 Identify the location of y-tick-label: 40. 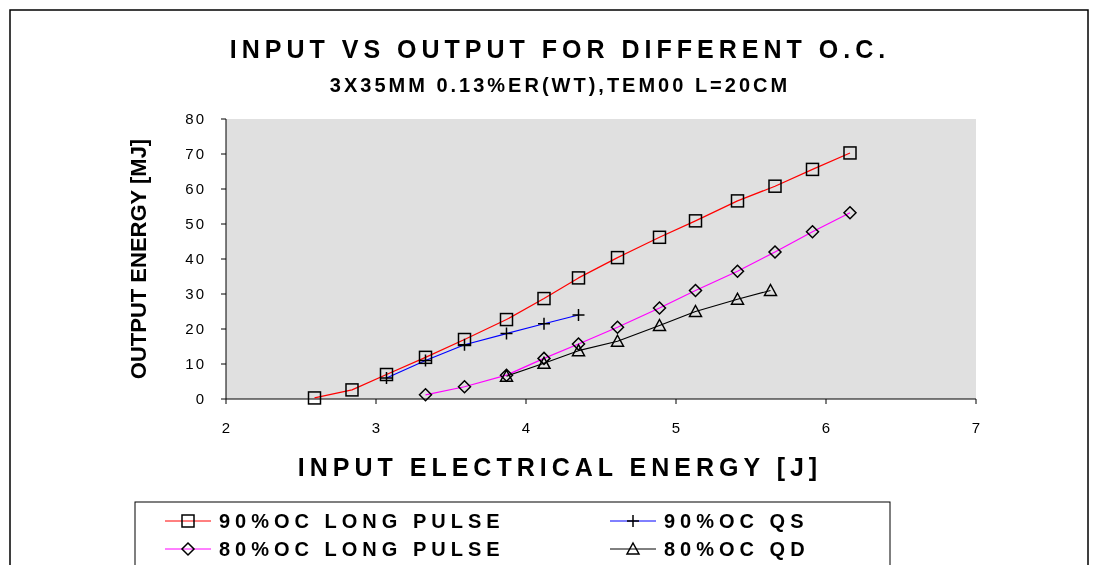
(195, 258).